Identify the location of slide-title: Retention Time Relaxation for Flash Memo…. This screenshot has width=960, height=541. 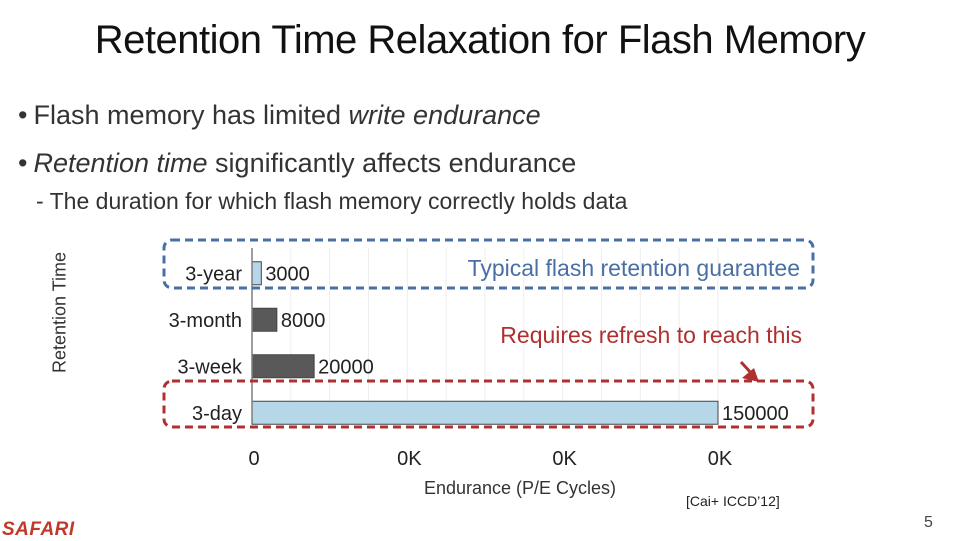
(480, 40).